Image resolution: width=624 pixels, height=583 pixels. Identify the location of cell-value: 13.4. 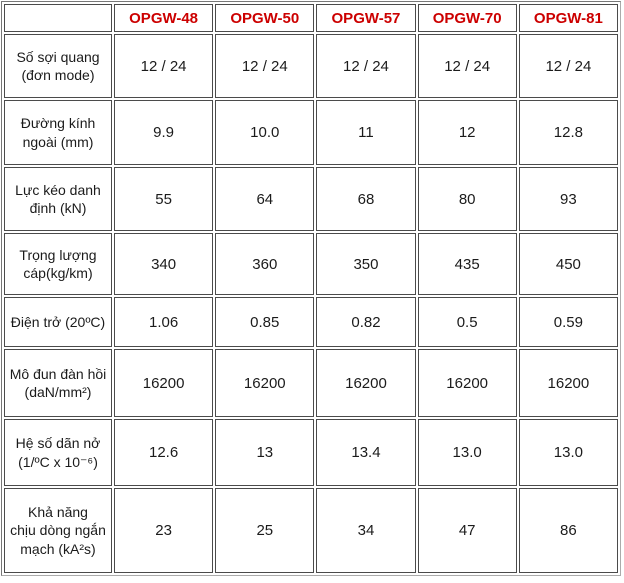
(366, 452).